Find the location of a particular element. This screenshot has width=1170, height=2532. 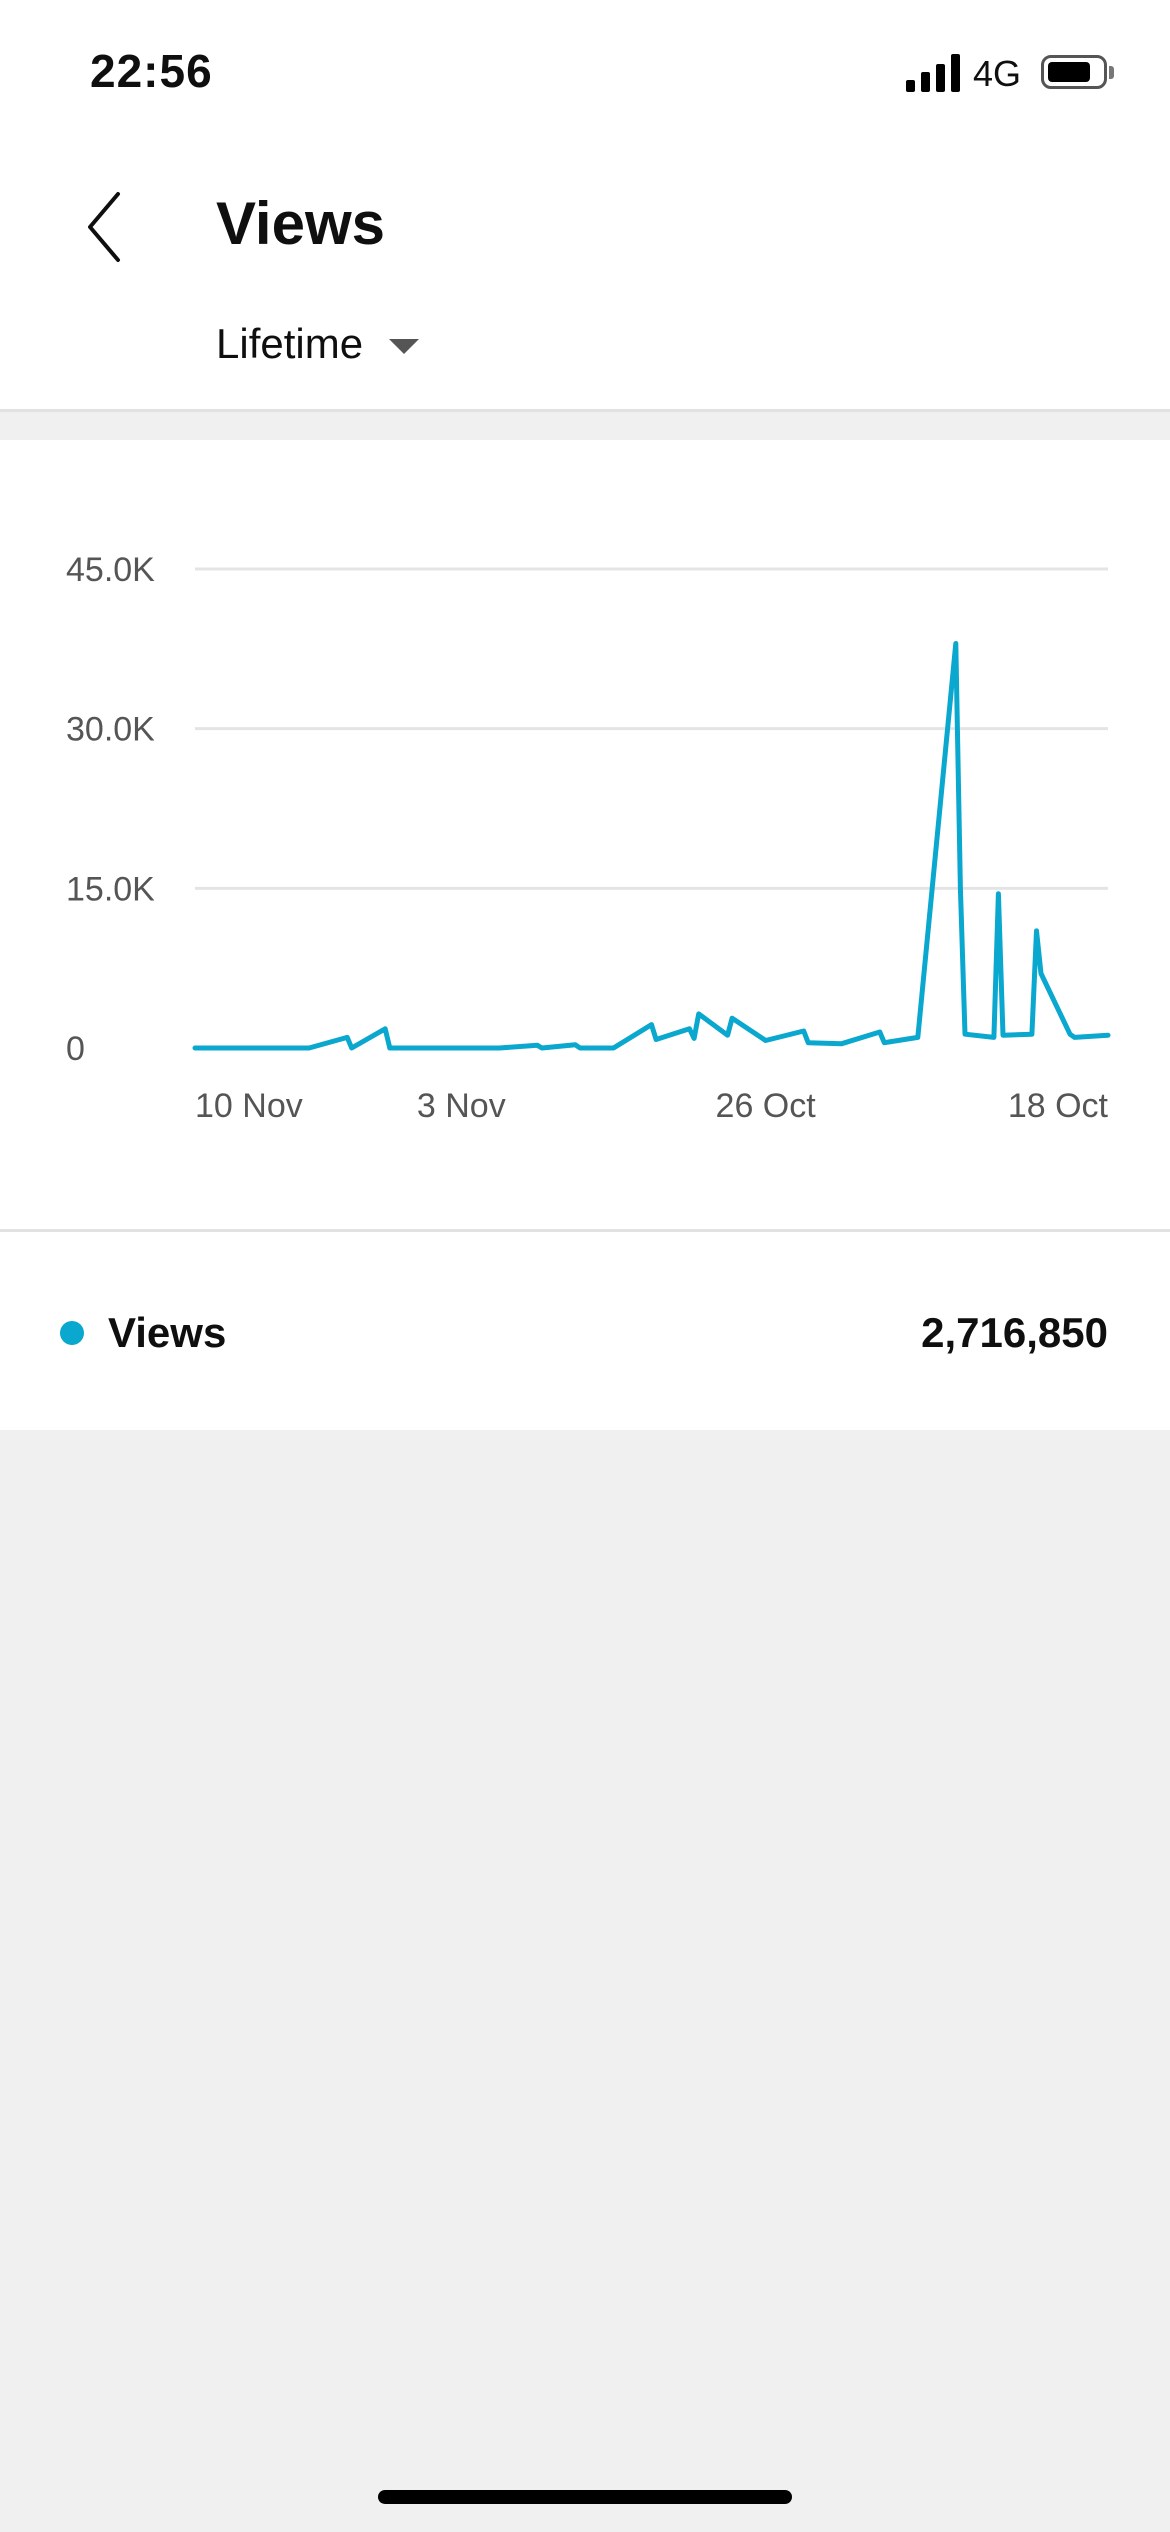

cellular-signal-icon is located at coordinates (934, 73).